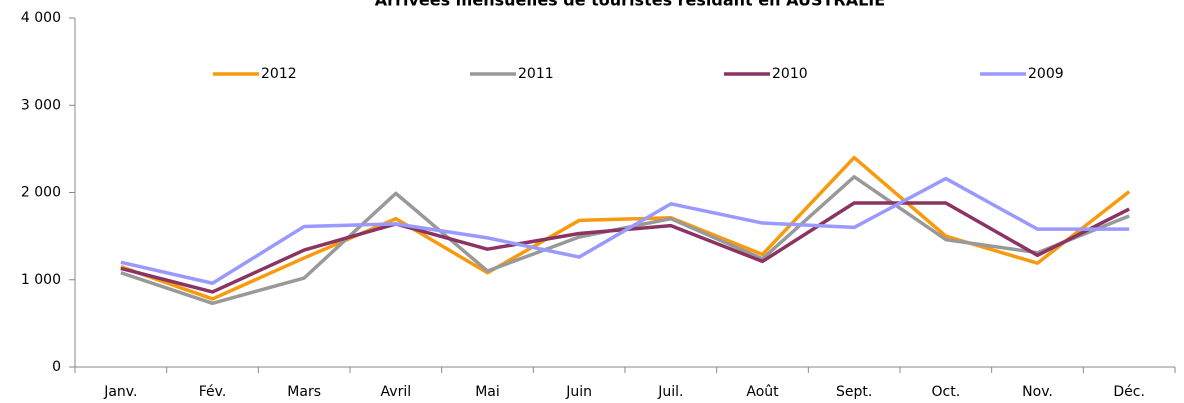  What do you see at coordinates (854, 392) in the screenshot?
I see `x-tick-label: Sept.` at bounding box center [854, 392].